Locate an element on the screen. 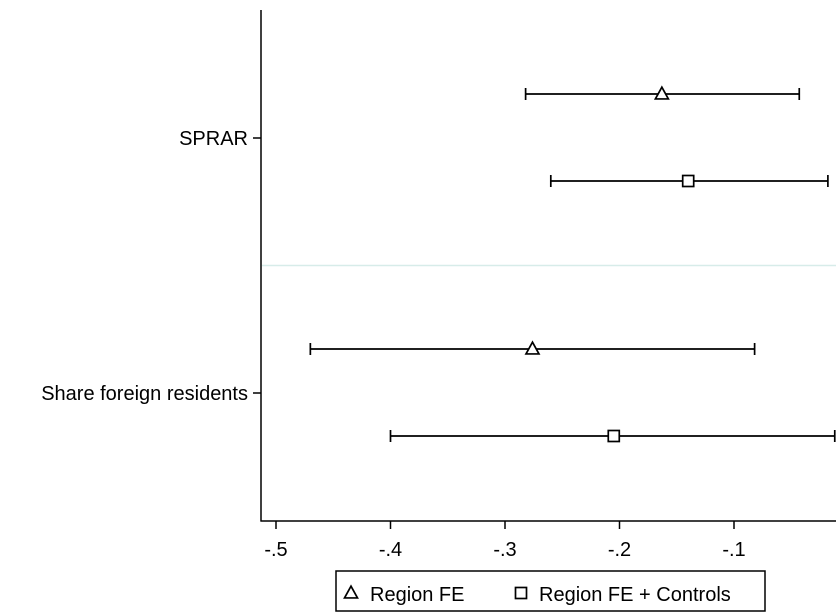 This screenshot has height=612, width=840. legend-entry-label: Region FE is located at coordinates (417, 595).